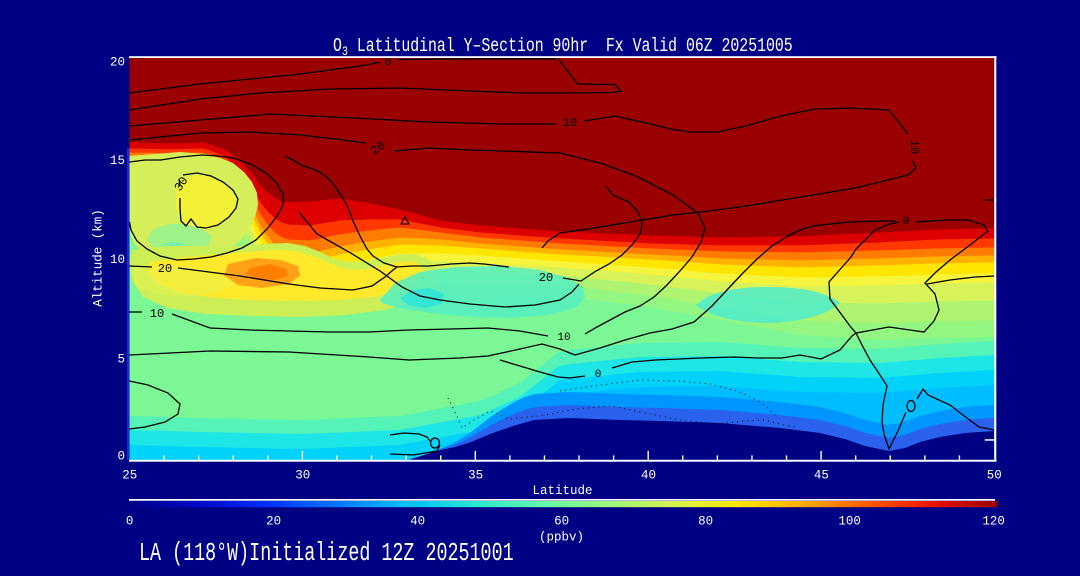 This screenshot has height=576, width=1080. Describe the element at coordinates (994, 476) in the screenshot. I see `svg-text: 50` at that location.